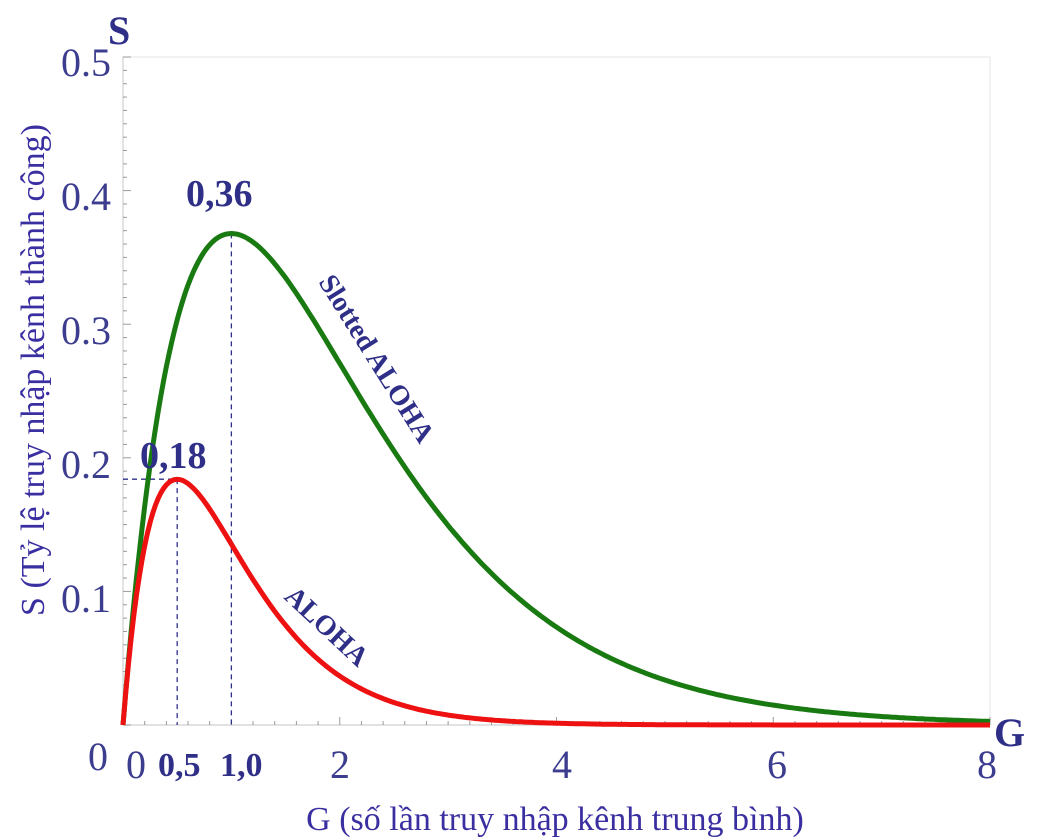  What do you see at coordinates (86, 464) in the screenshot?
I see `y-tick-label: 0.2` at bounding box center [86, 464].